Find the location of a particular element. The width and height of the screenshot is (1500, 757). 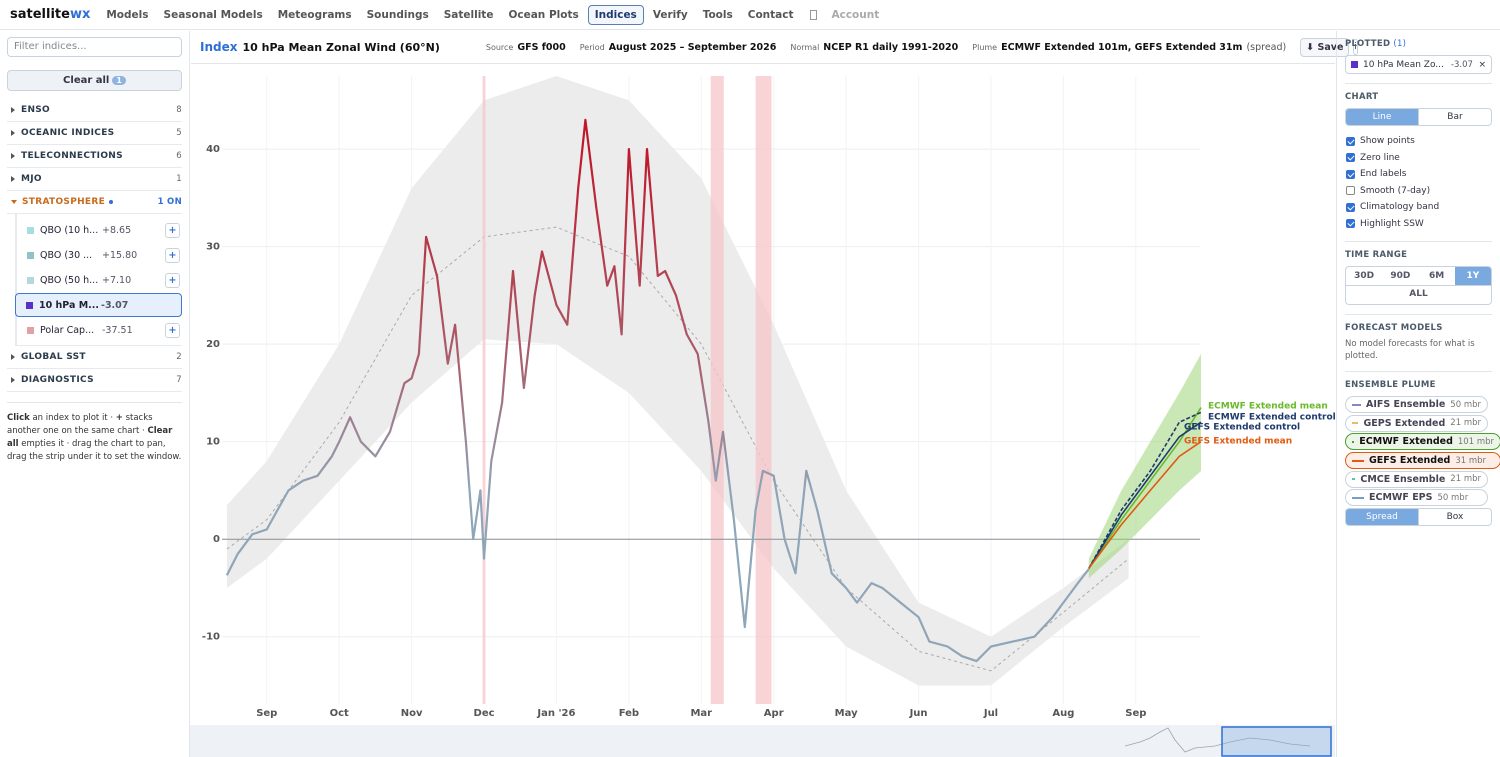

index-item: 10 hPa M... -3.07 is located at coordinates (98, 305).